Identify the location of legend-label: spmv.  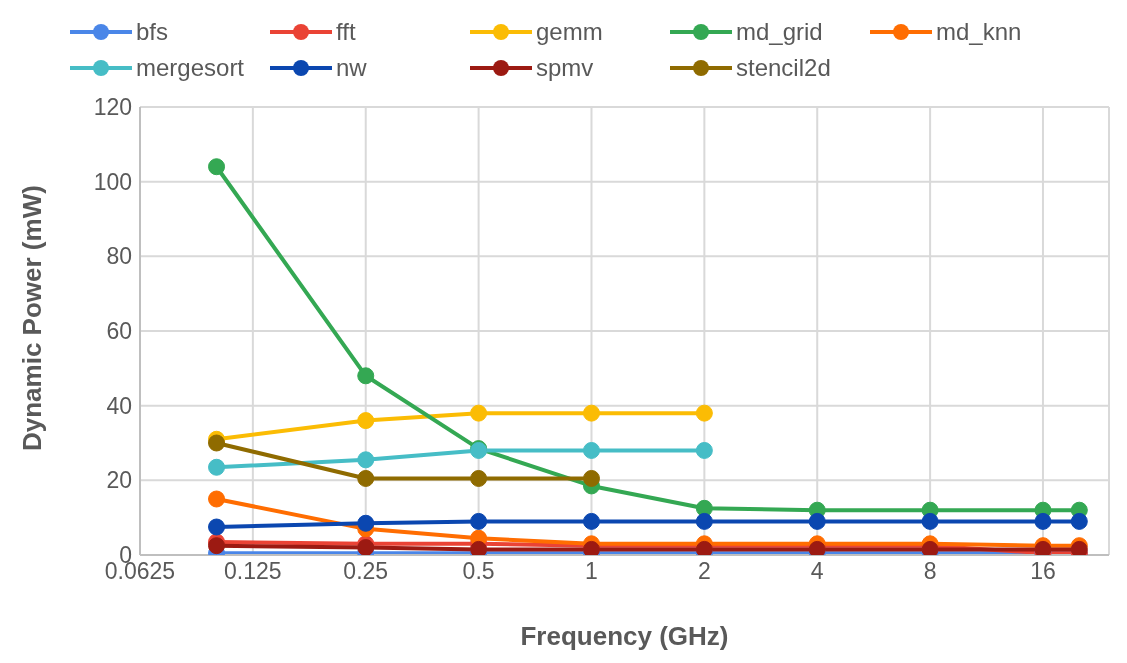
(565, 68).